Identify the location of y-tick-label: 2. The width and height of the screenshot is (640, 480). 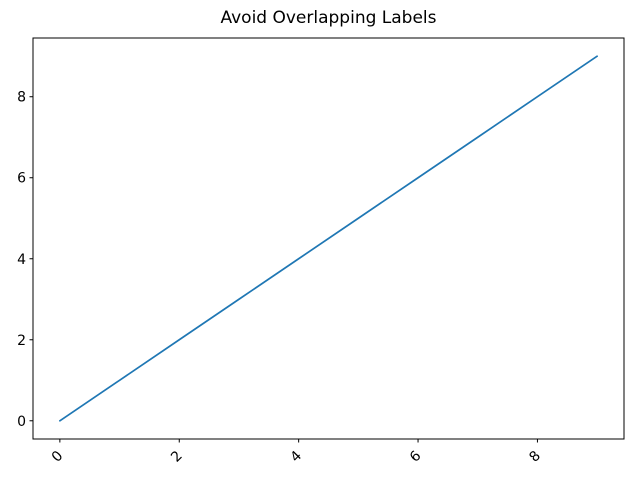
(21, 341).